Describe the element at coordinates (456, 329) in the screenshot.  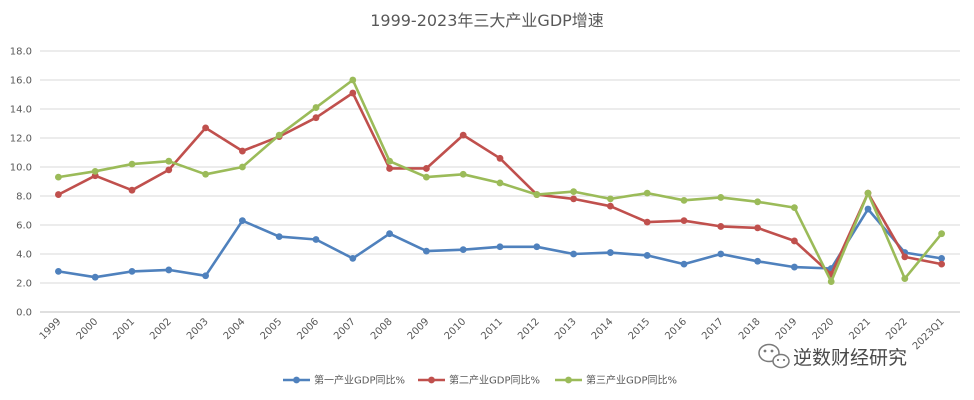
I see `x-tick-label: 2010` at that location.